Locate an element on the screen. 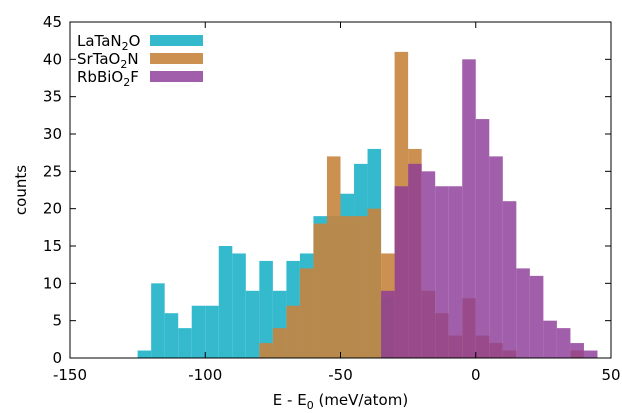  y-tick-label: 30 is located at coordinates (52, 134).